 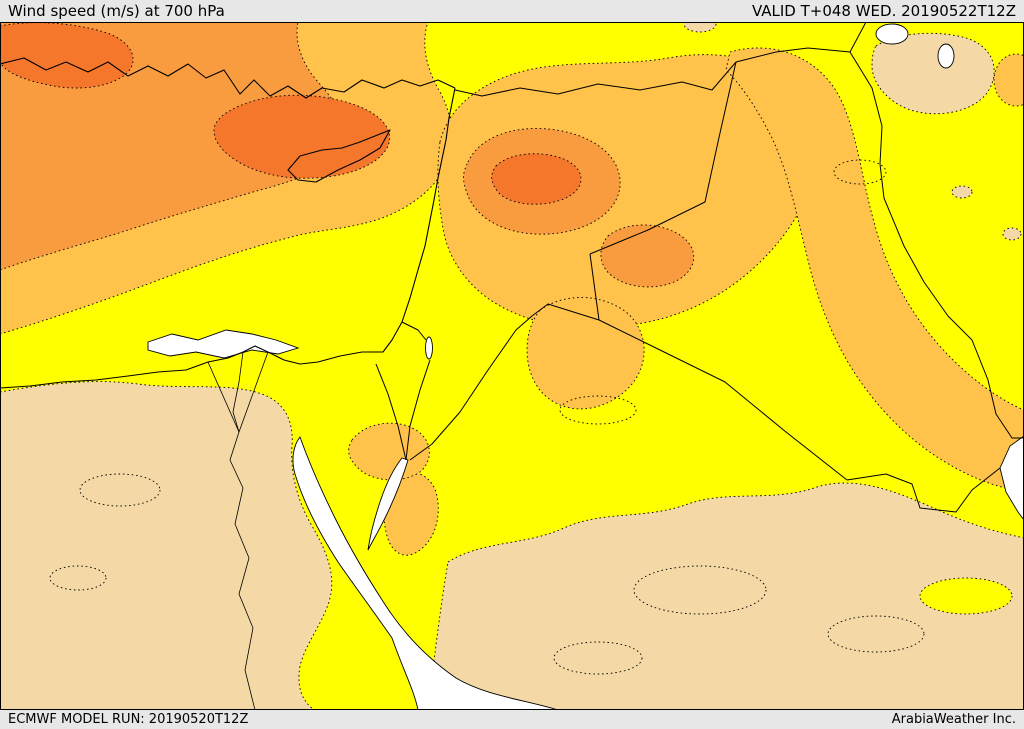 What do you see at coordinates (339, 156) in the screenshot?
I see `cyprus-outline` at bounding box center [339, 156].